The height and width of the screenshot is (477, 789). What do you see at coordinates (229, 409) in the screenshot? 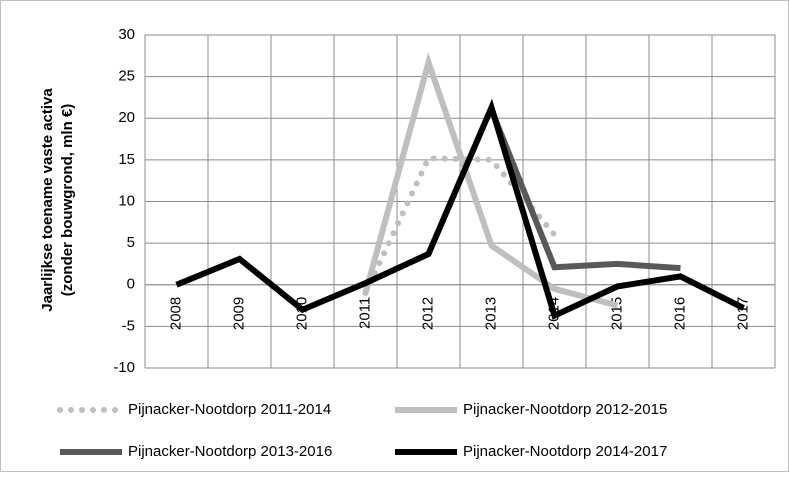
I see `legend-label: Pijnacker-Nootdorp 2011-2014` at bounding box center [229, 409].